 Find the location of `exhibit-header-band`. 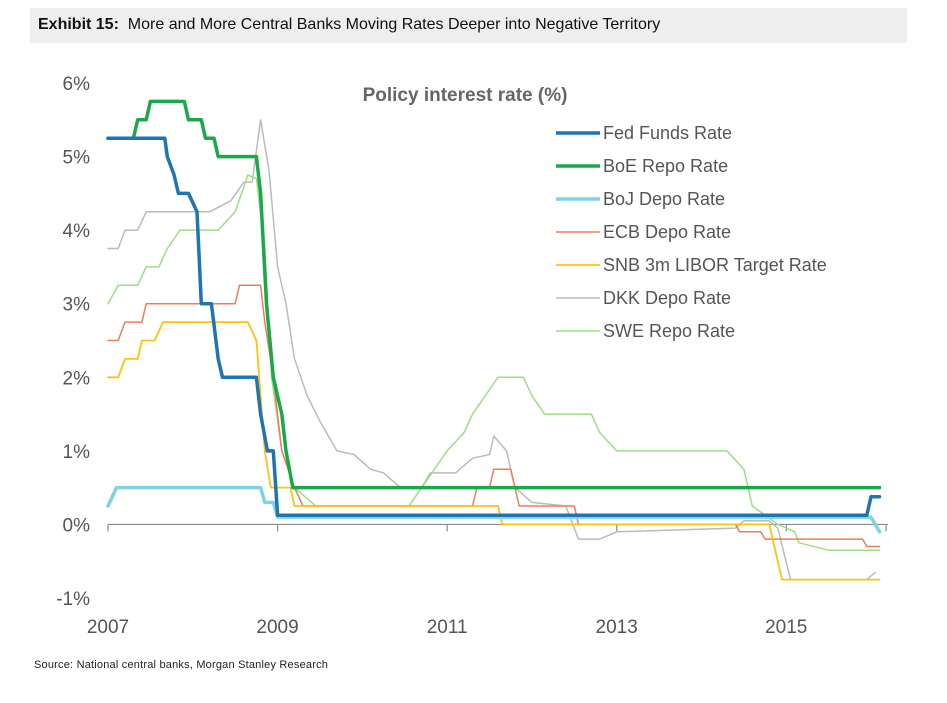

exhibit-header-band is located at coordinates (468, 25).